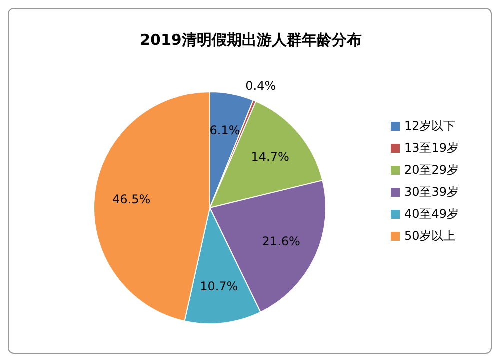 The image size is (500, 362). I want to click on legend-label: 50岁以上, so click(430, 236).